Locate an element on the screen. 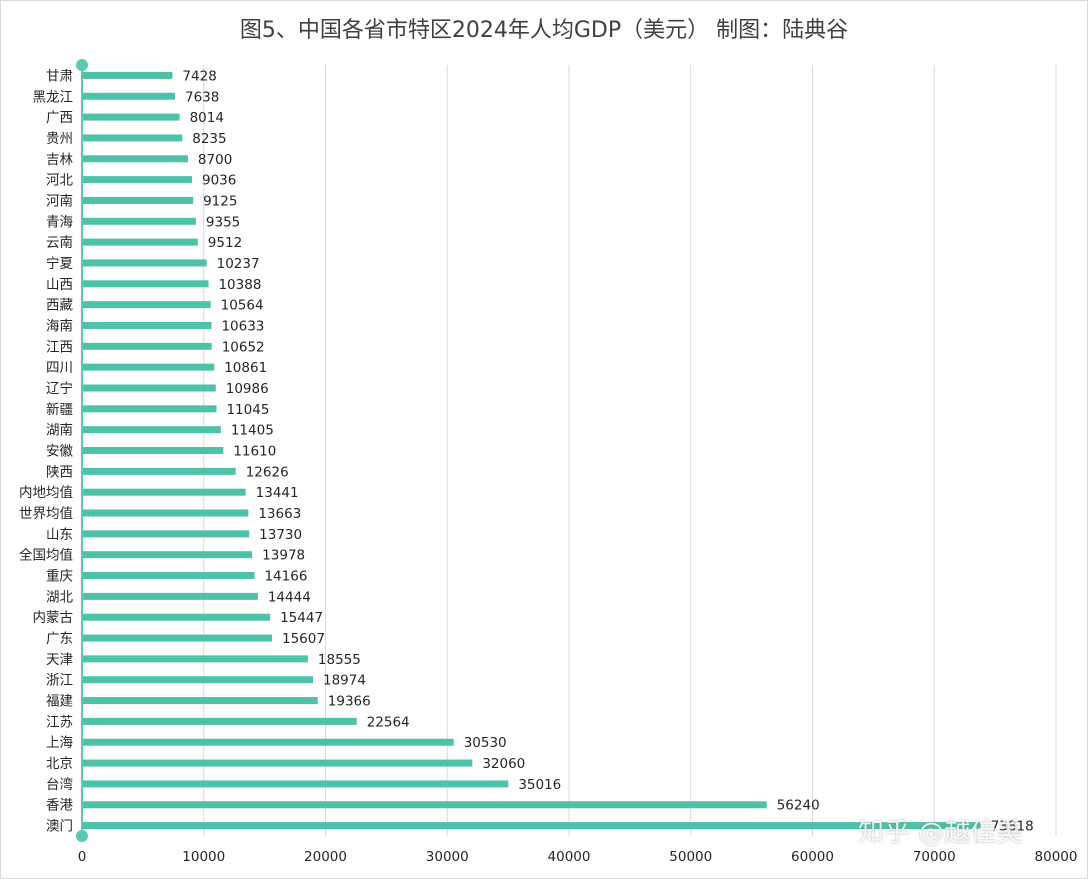  category-label: 宁夏 is located at coordinates (59, 263).